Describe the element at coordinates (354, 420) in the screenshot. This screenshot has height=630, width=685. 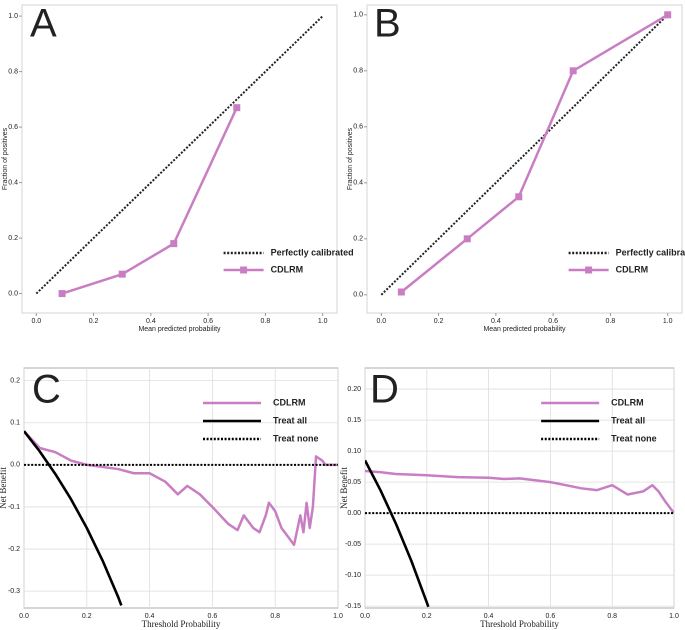
I see `y-tick-label: 0.15` at that location.